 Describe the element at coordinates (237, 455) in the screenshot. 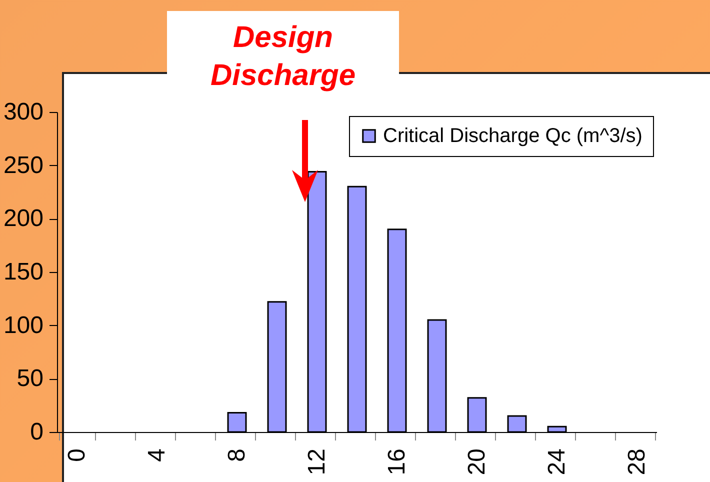

I see `x-tick-label: 8` at that location.